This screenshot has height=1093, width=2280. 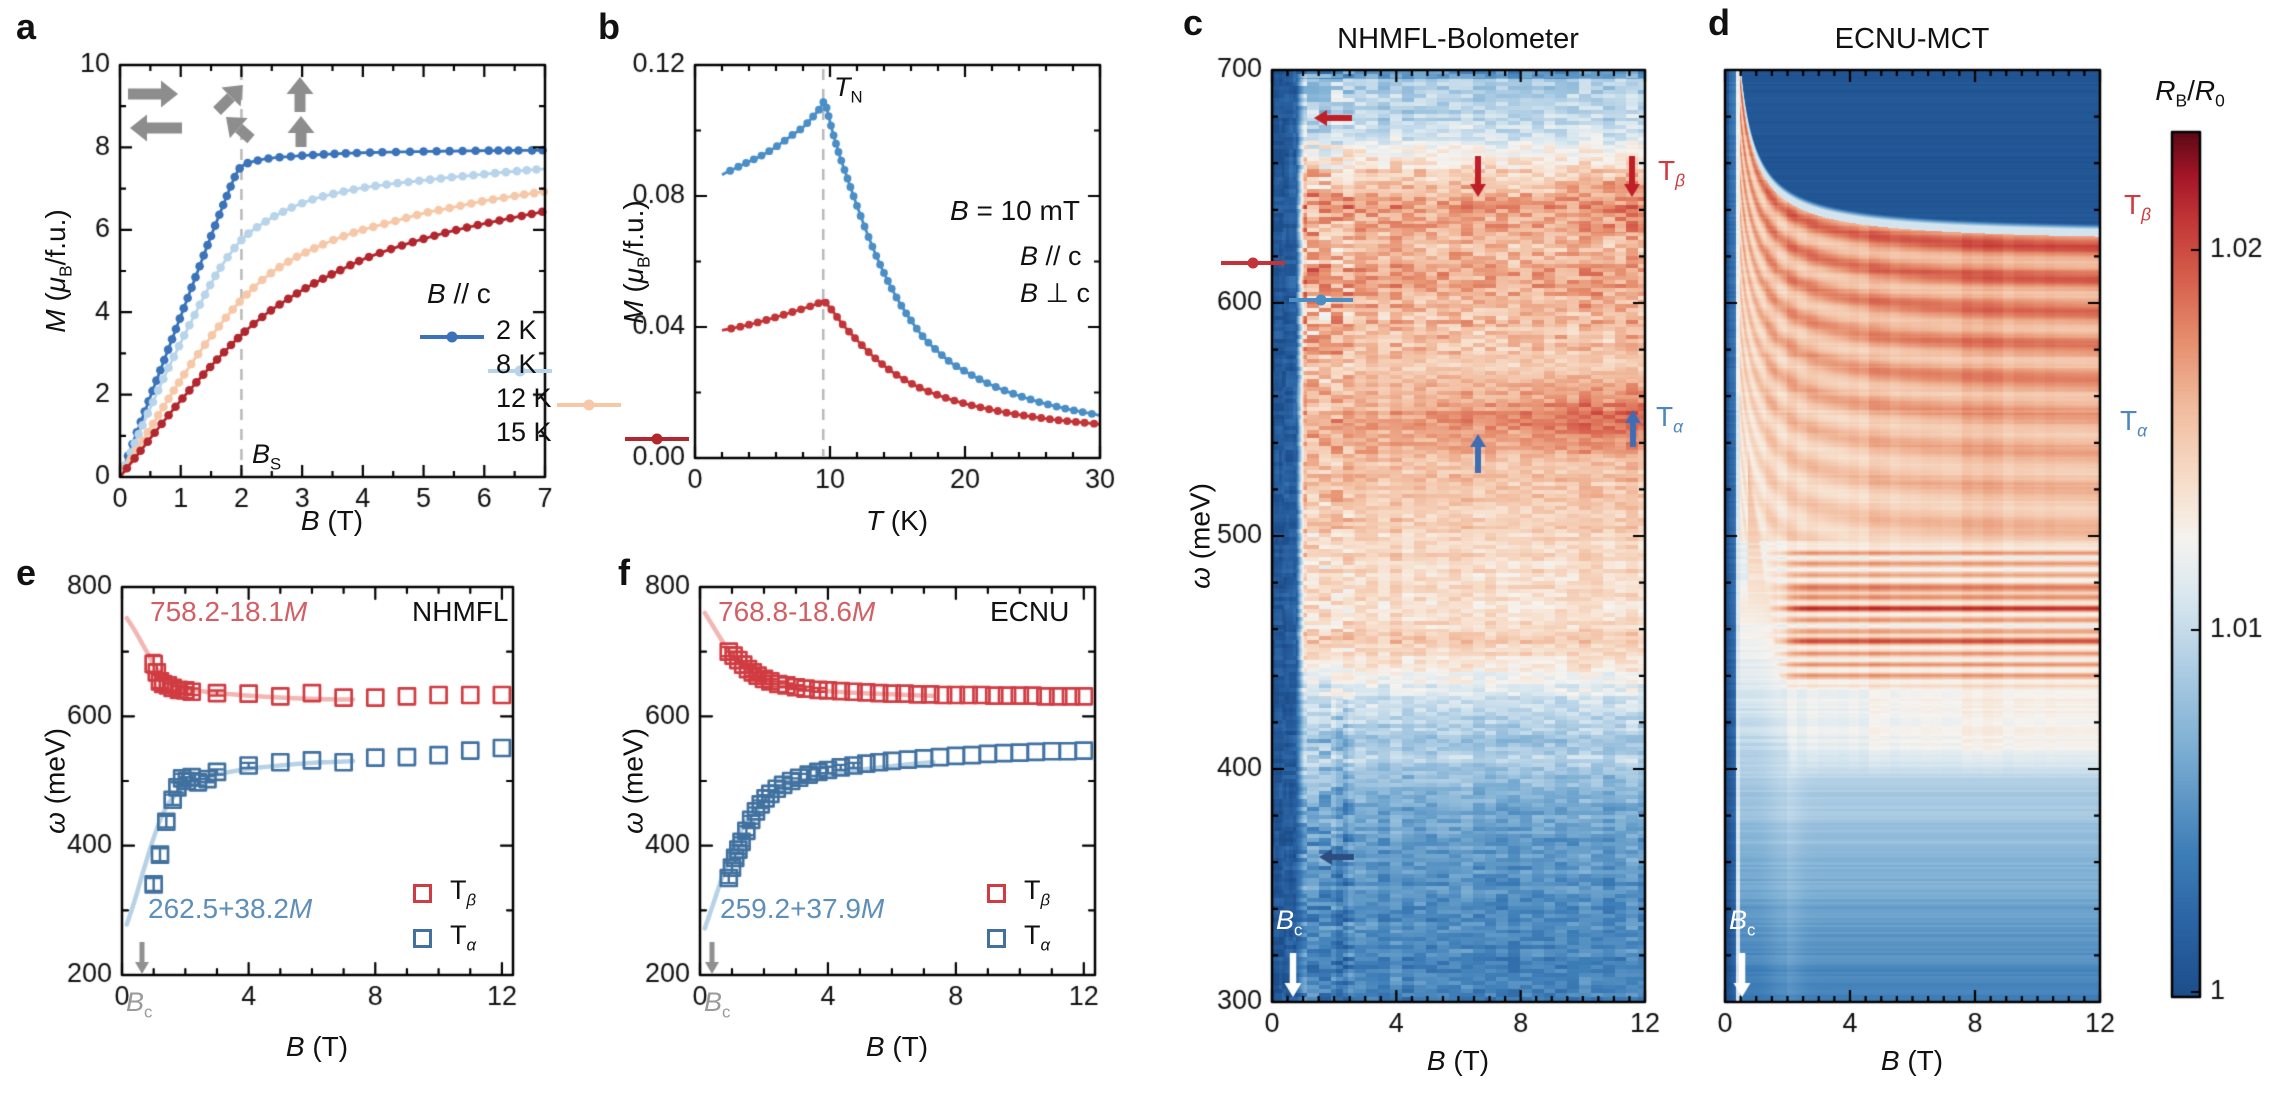 I want to click on e-fit-equation-red: 758.2-18.1M, so click(x=229, y=611).